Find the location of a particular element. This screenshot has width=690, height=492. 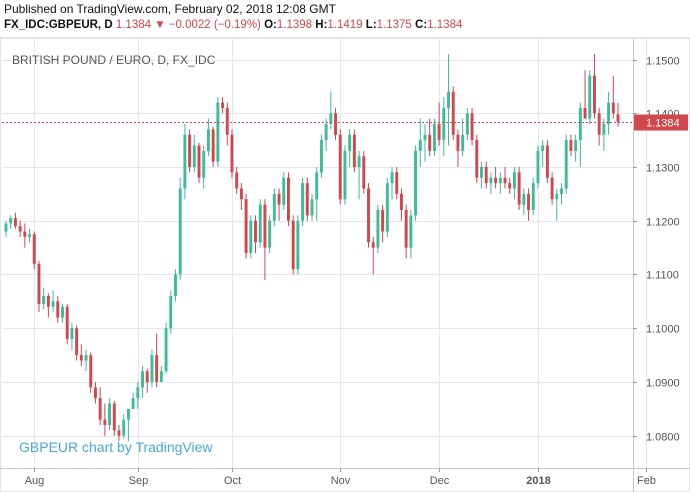

last-price-tag-label: 1.1384 is located at coordinates (663, 124).